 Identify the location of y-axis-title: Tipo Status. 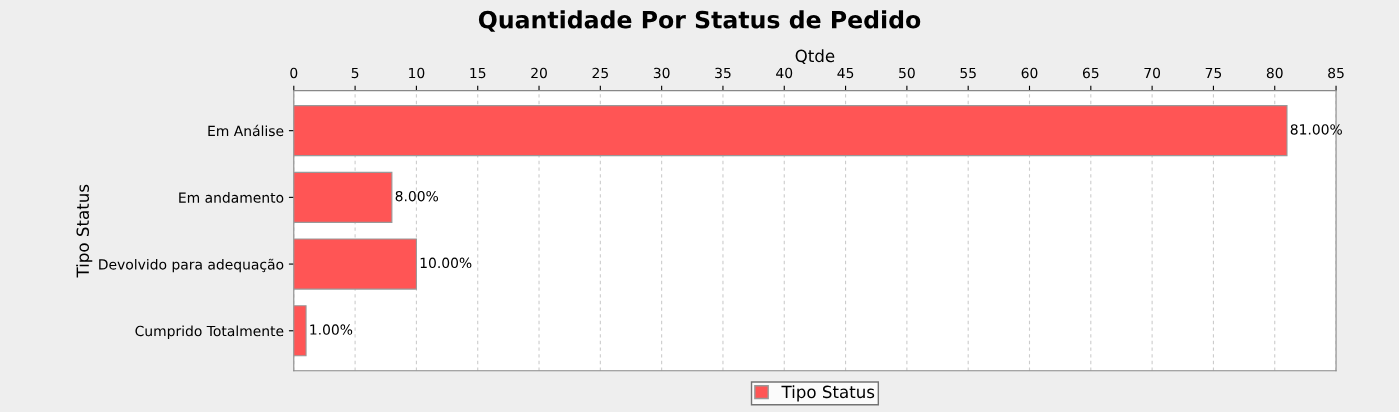
(84, 231).